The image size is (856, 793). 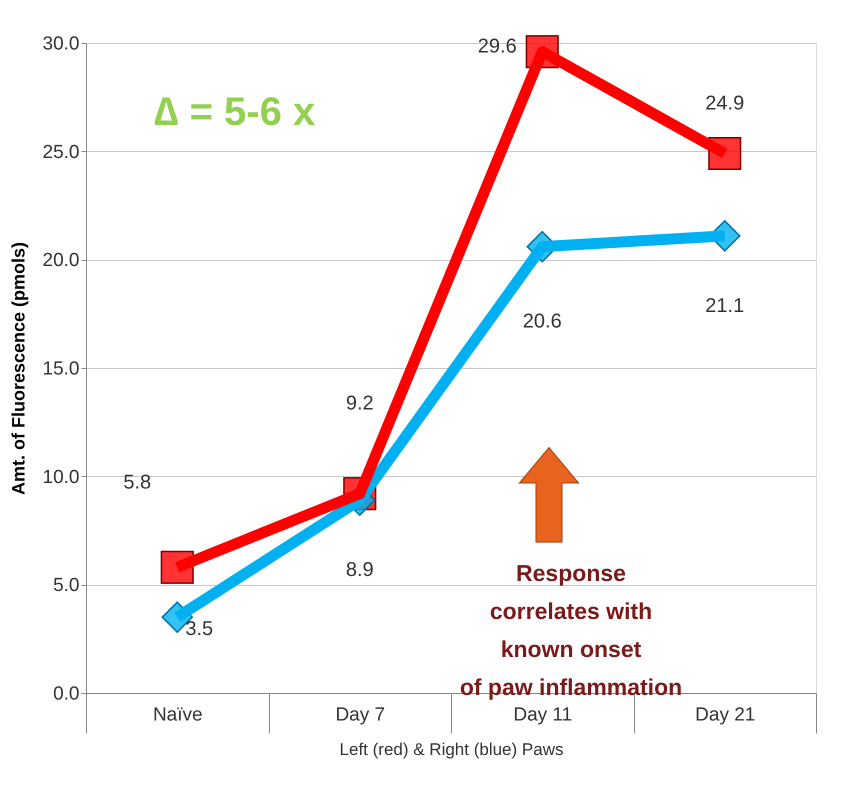 What do you see at coordinates (137, 482) in the screenshot?
I see `data-label: 5.8` at bounding box center [137, 482].